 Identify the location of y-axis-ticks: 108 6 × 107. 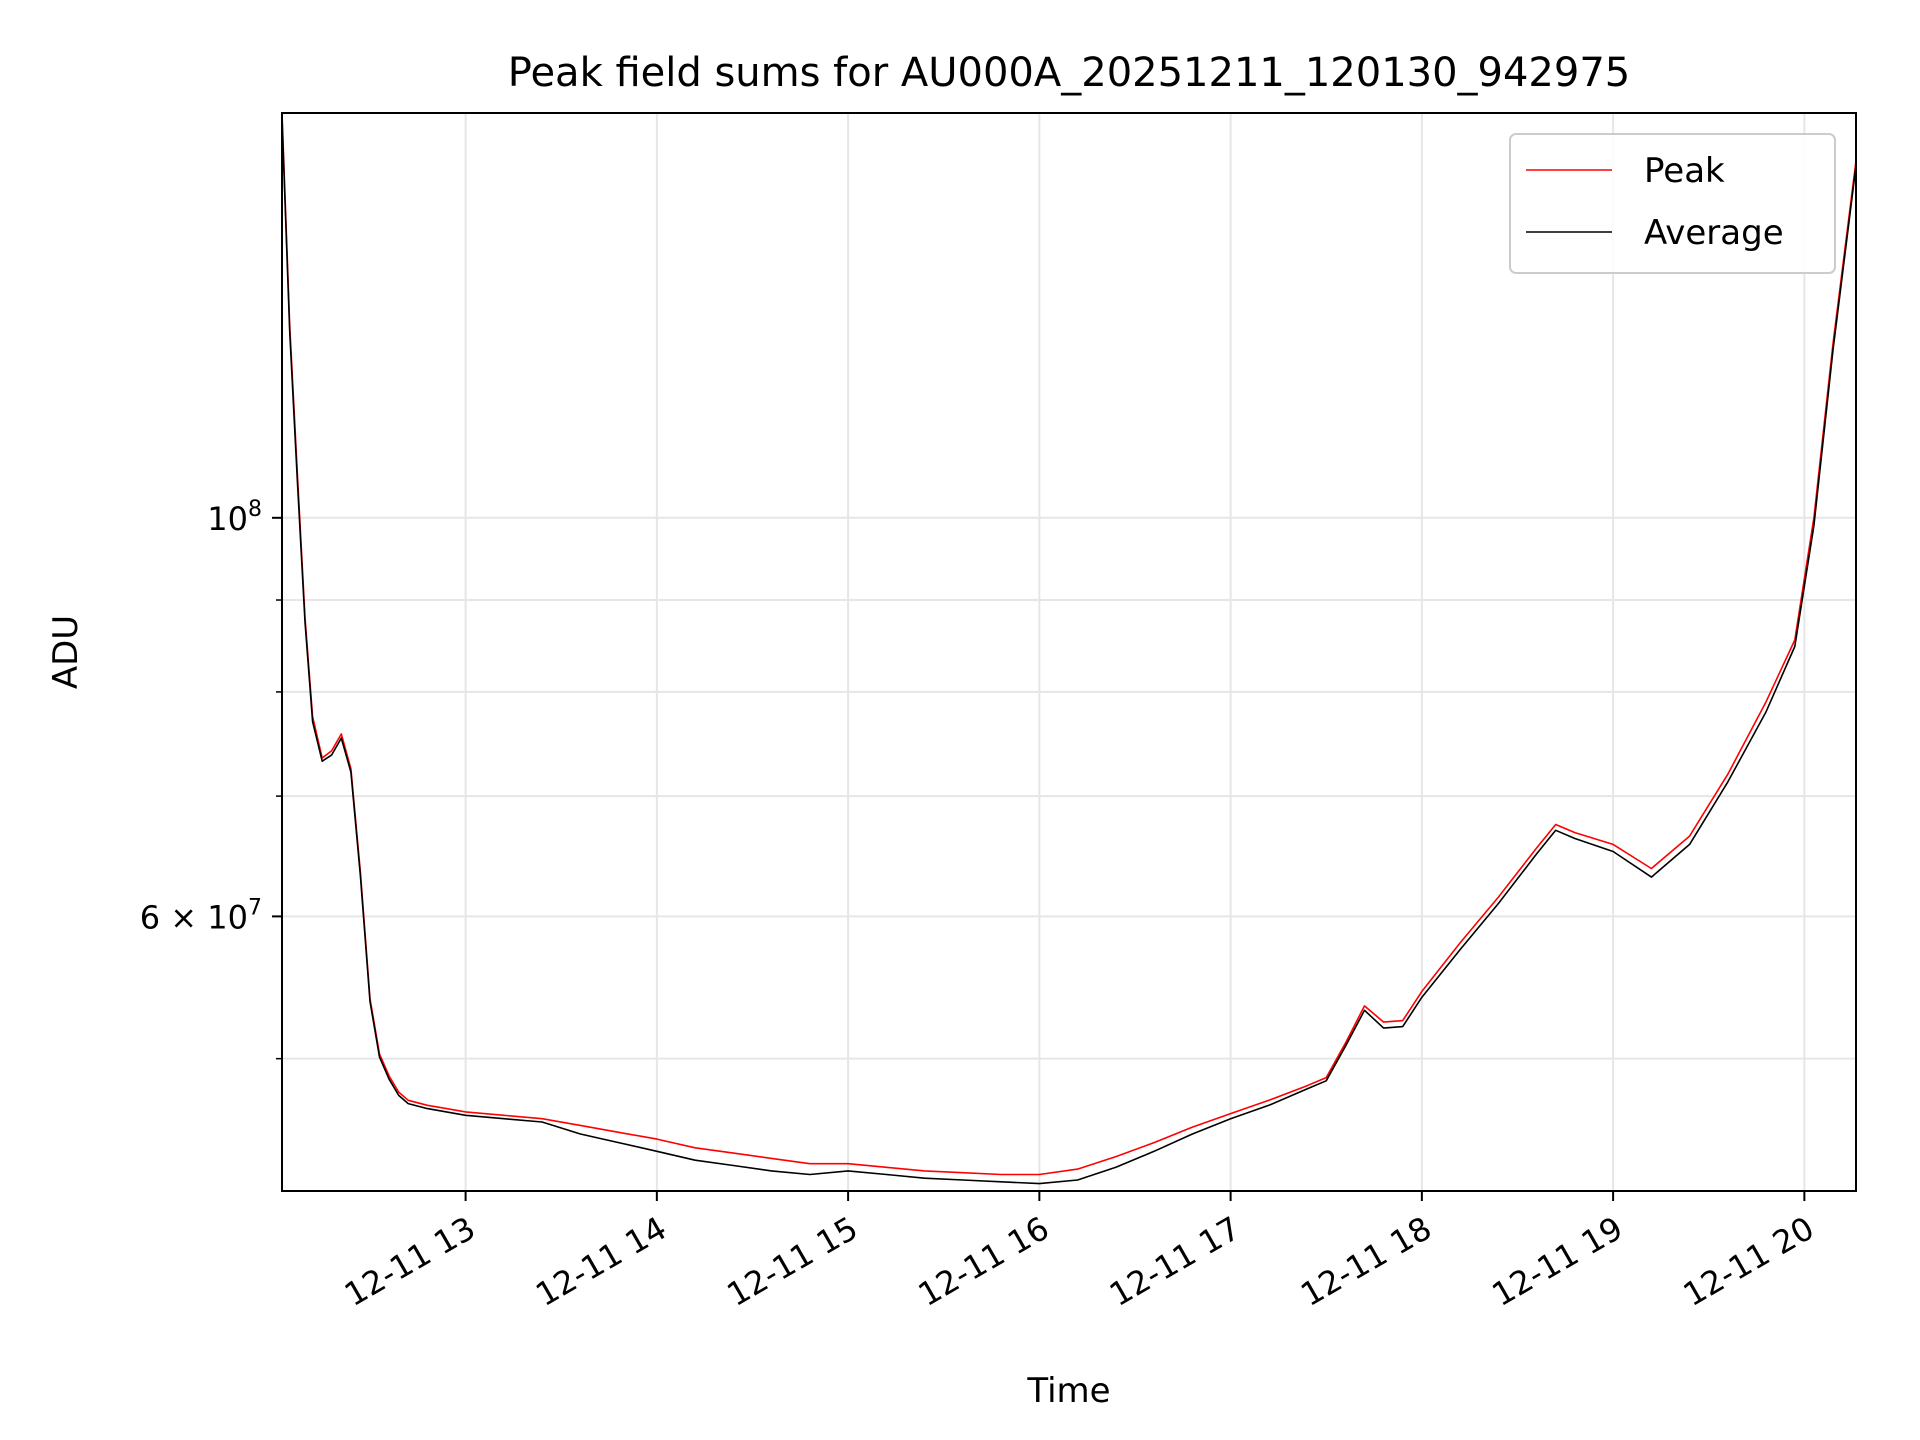
(211, 778).